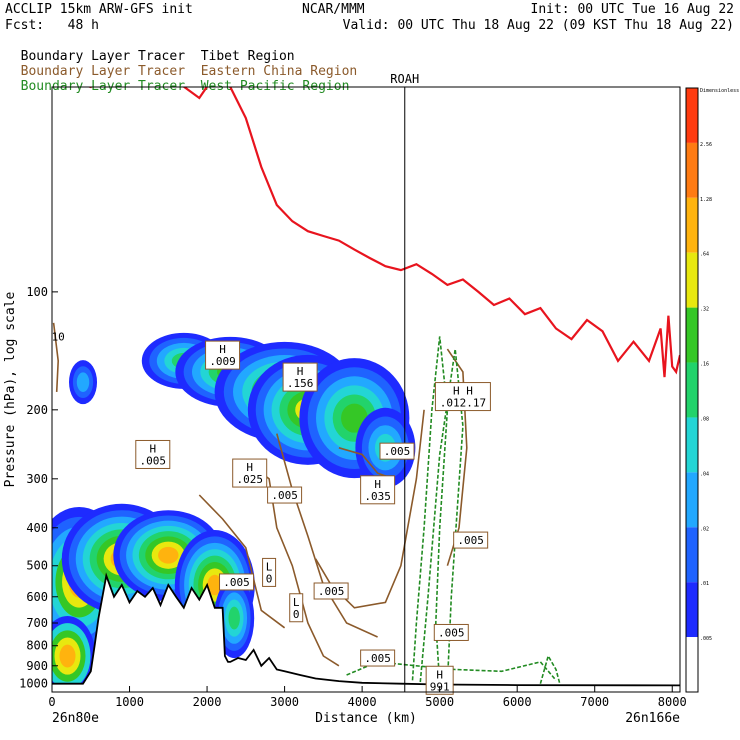 The image size is (740, 740). Describe the element at coordinates (37, 646) in the screenshot. I see `y-tick-label: 800` at that location.